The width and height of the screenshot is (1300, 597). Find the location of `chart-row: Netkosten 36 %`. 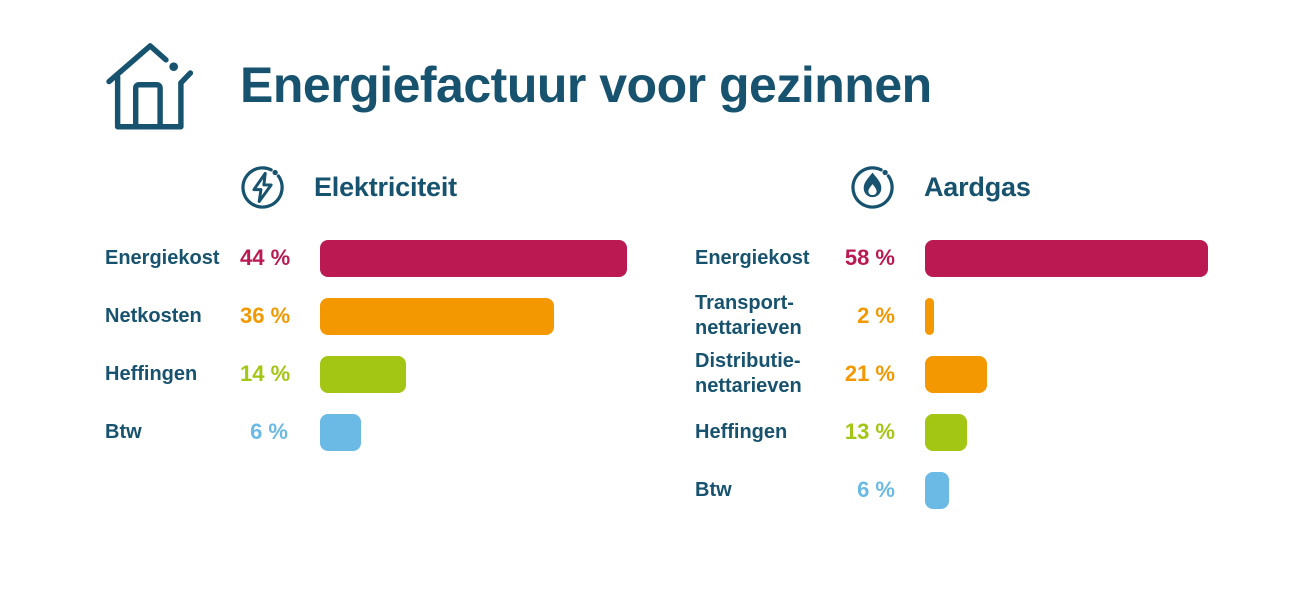

chart-row: Netkosten 36 % is located at coordinates (385, 316).